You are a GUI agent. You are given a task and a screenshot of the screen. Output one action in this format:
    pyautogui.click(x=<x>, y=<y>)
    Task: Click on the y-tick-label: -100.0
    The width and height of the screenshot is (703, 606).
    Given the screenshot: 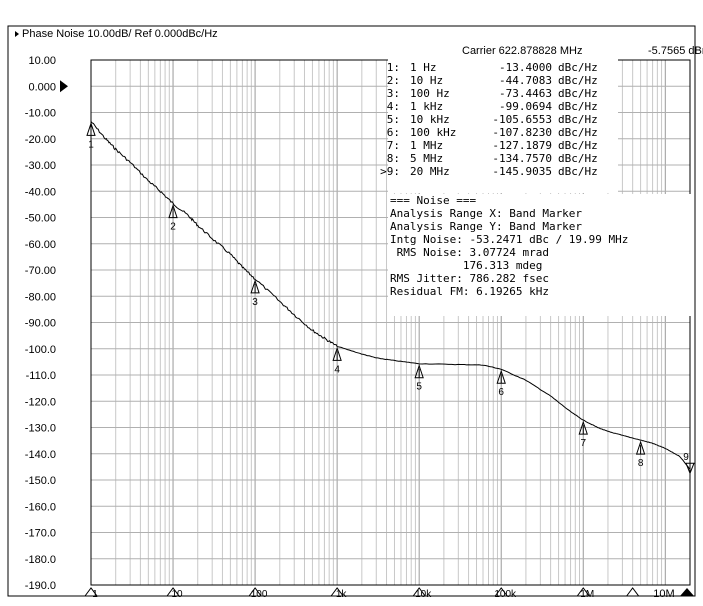 What is the action you would take?
    pyautogui.click(x=40, y=350)
    